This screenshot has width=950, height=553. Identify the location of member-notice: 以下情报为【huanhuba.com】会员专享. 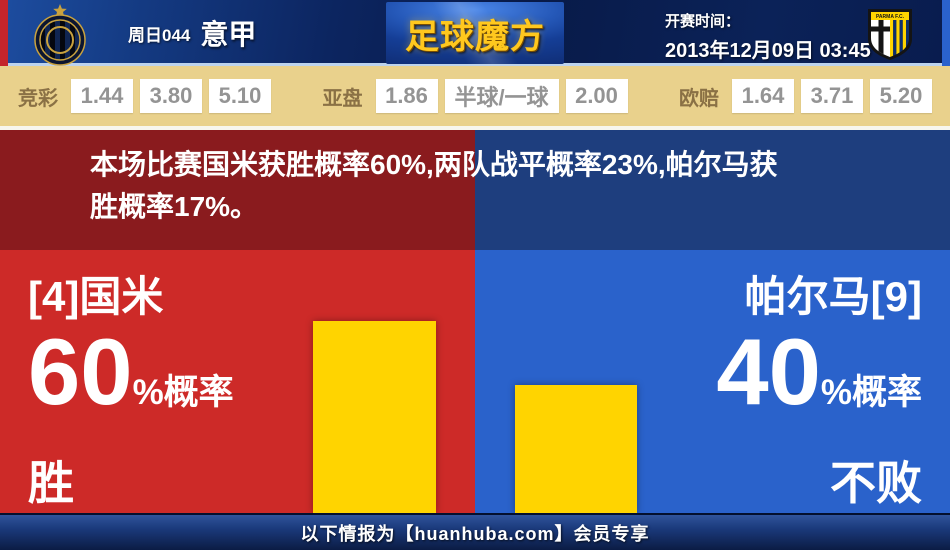
(475, 533).